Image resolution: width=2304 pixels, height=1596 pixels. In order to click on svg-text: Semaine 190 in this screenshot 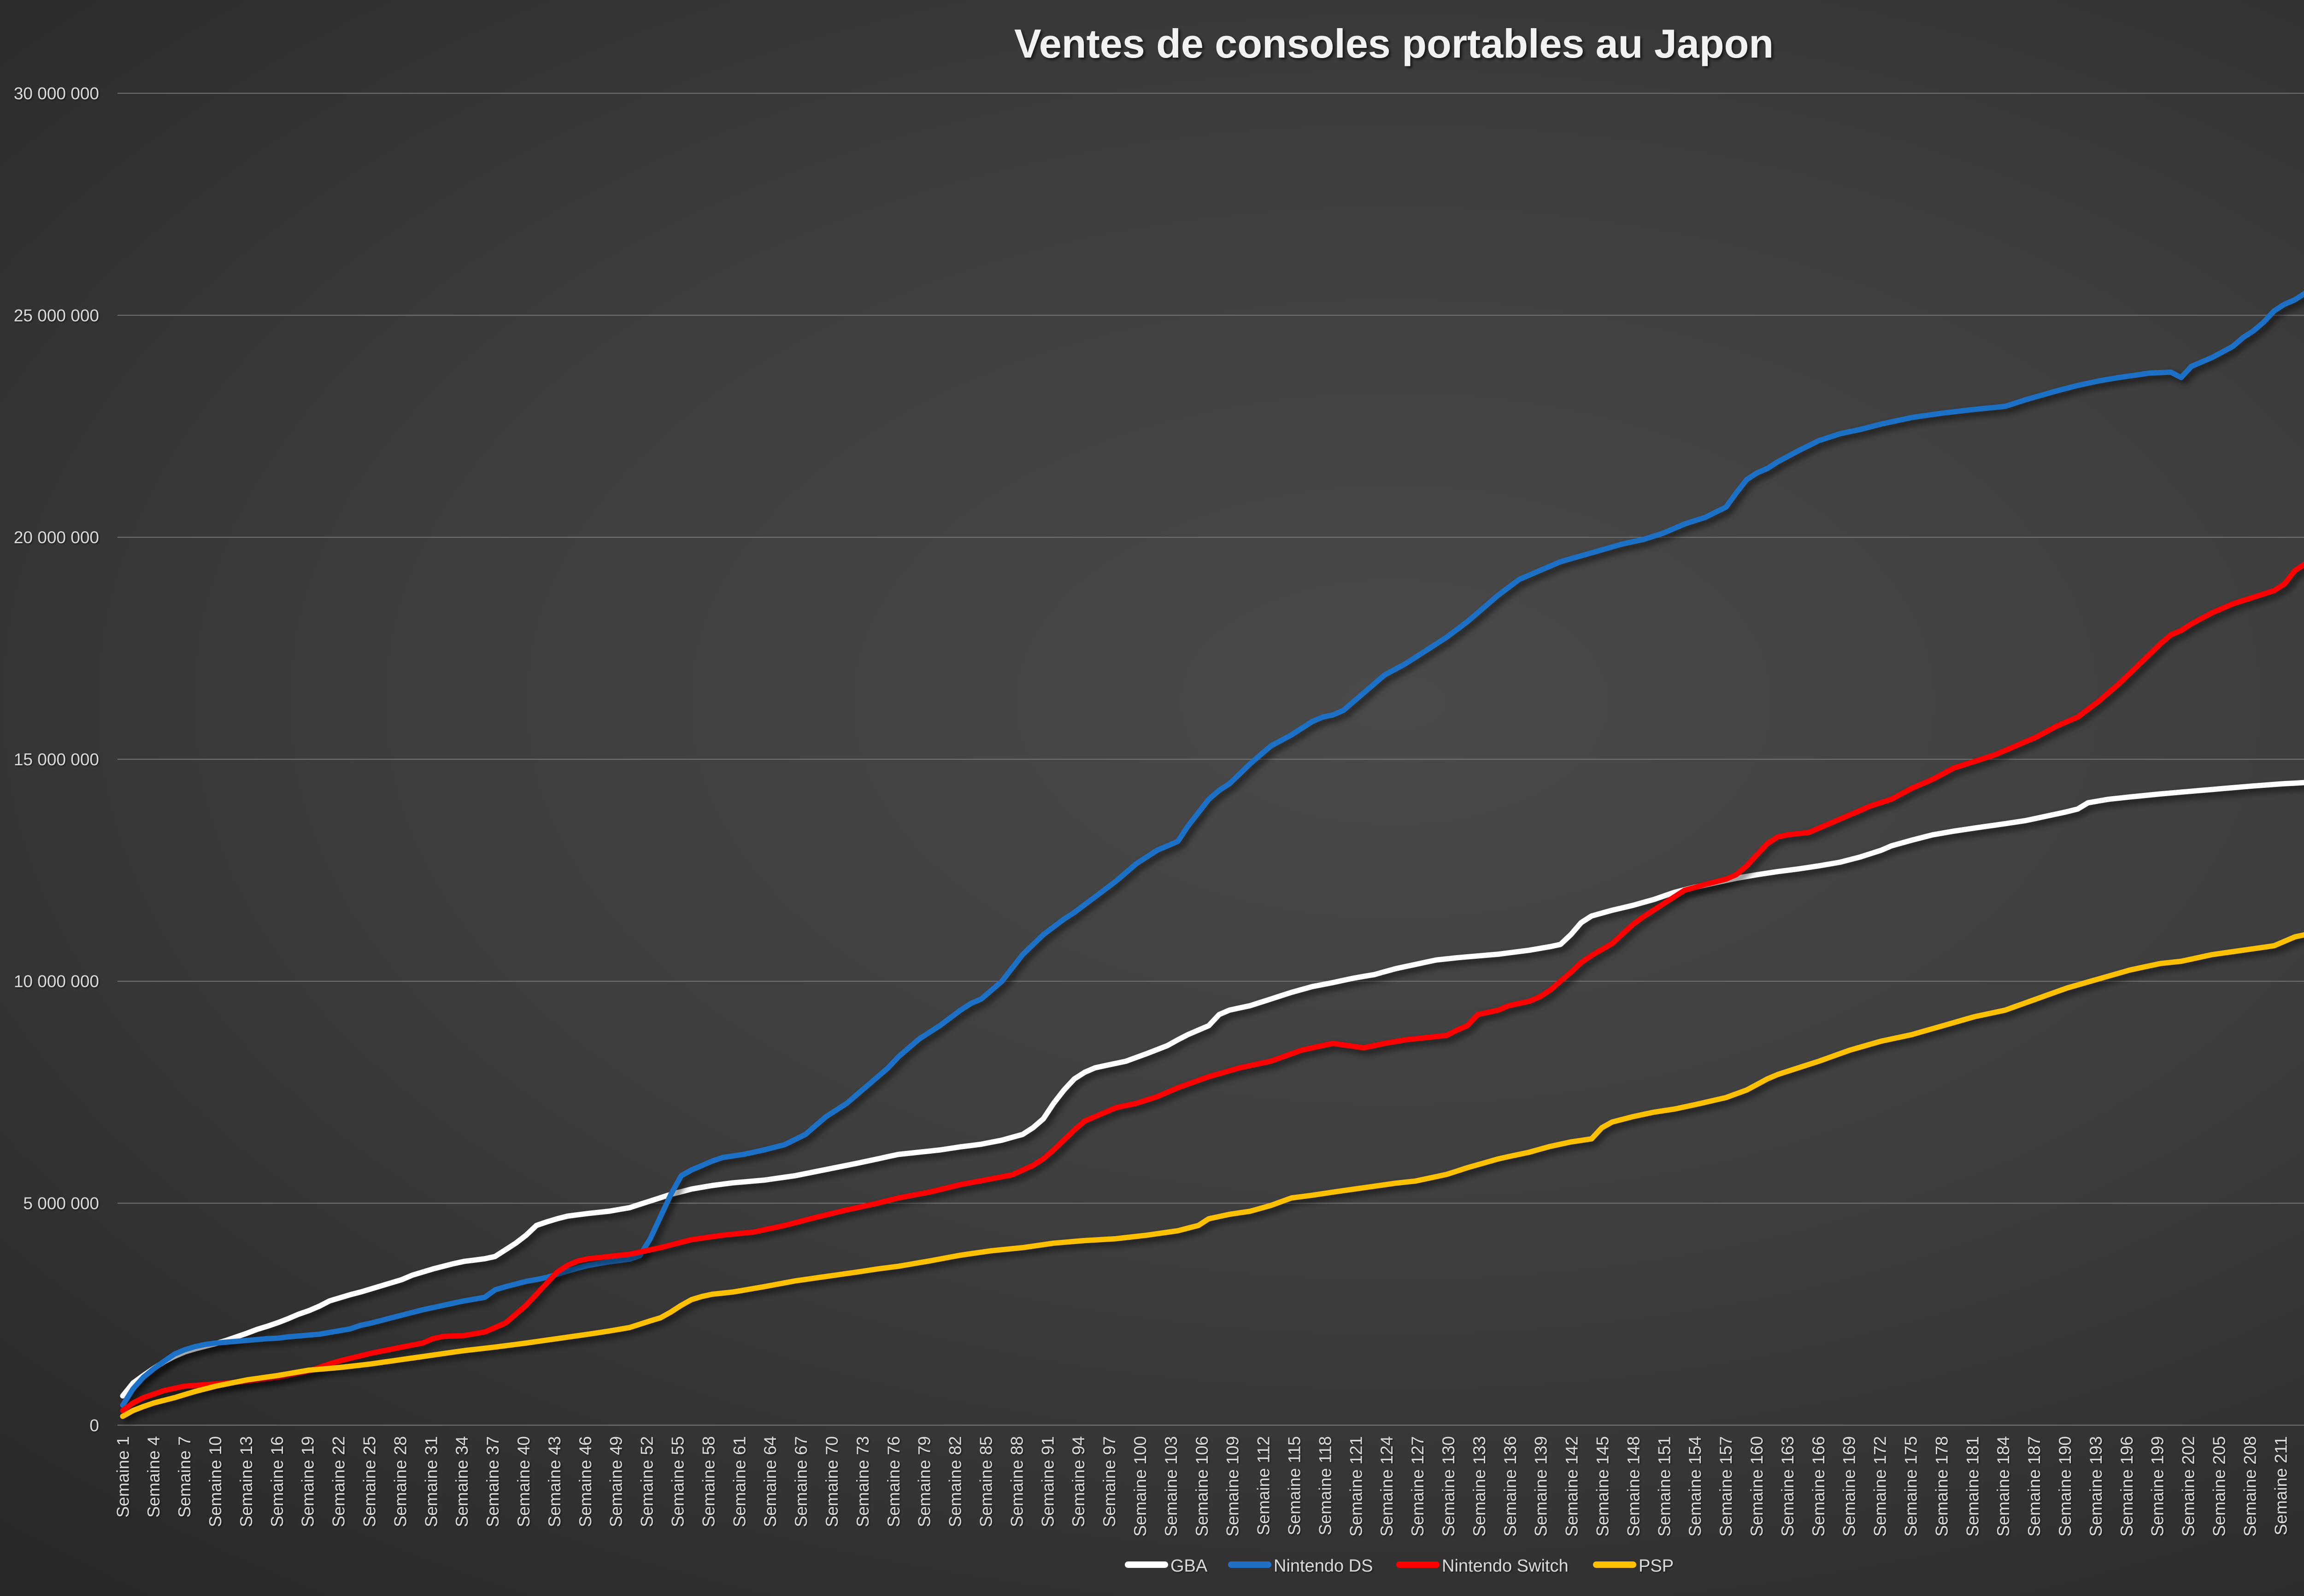, I will do `click(2065, 1487)`.